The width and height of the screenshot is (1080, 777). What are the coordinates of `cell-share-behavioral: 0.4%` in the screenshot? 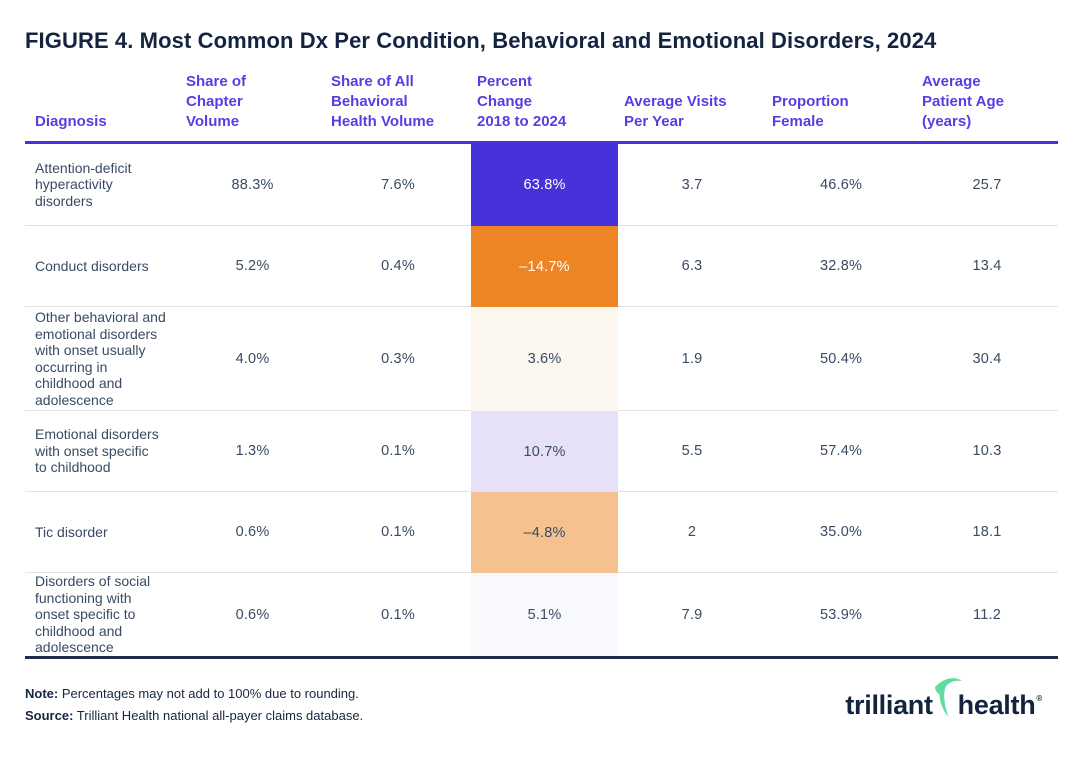 It's located at (398, 266).